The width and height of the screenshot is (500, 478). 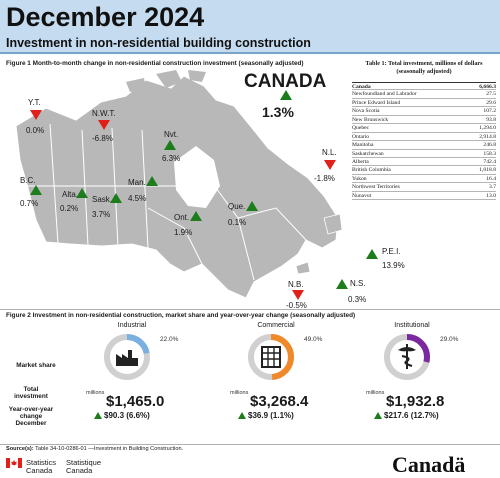 I want to click on table-cell-value: 16.4, so click(x=491, y=178).